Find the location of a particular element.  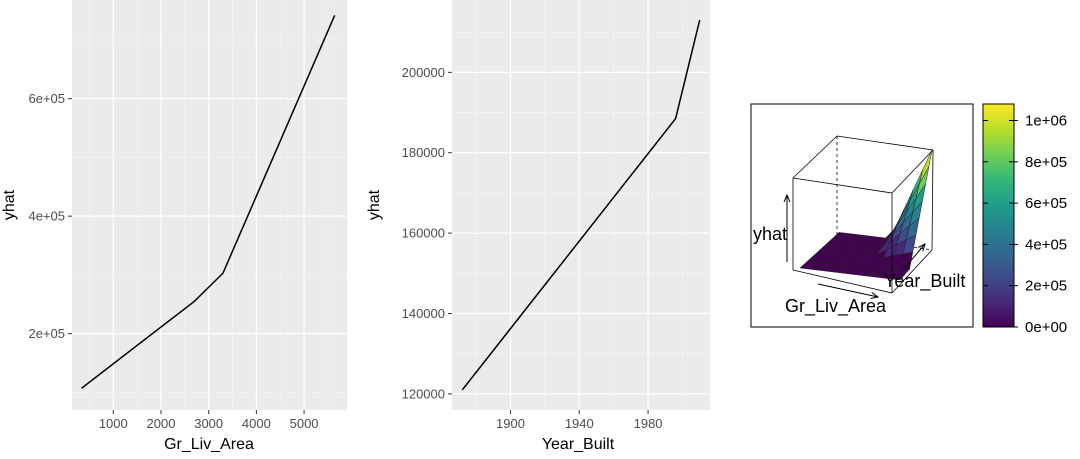

y-tick-label: 6e+05 is located at coordinates (46, 98).